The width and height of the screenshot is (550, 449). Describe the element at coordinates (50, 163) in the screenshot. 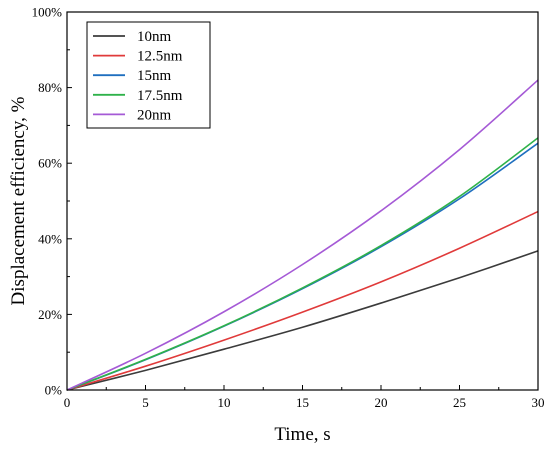

I see `y-tick-label: 60%` at that location.